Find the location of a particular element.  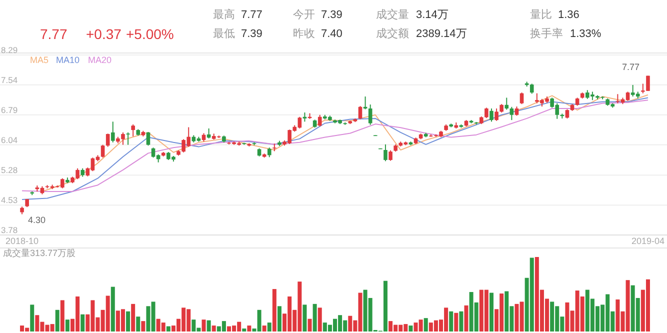

annotation: 7.77 is located at coordinates (631, 67).